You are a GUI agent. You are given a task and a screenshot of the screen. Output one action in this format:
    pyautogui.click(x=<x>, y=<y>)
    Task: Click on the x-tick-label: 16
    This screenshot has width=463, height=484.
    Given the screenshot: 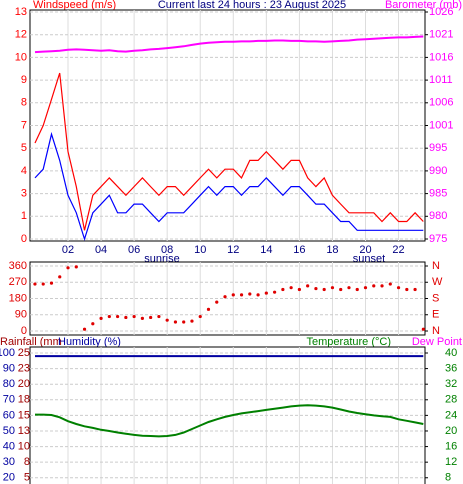 What is the action you would take?
    pyautogui.click(x=299, y=250)
    